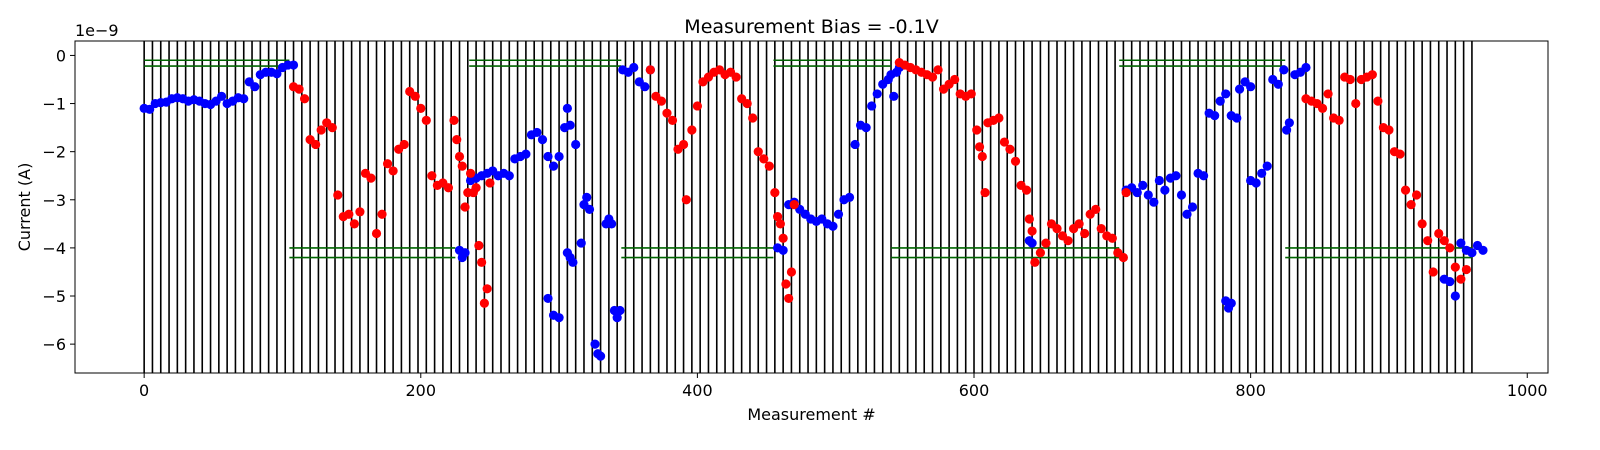 The width and height of the screenshot is (1600, 450). Describe the element at coordinates (843, 386) in the screenshot. I see `x-axis-ticks: 0 200 400 600 800 1000` at that location.